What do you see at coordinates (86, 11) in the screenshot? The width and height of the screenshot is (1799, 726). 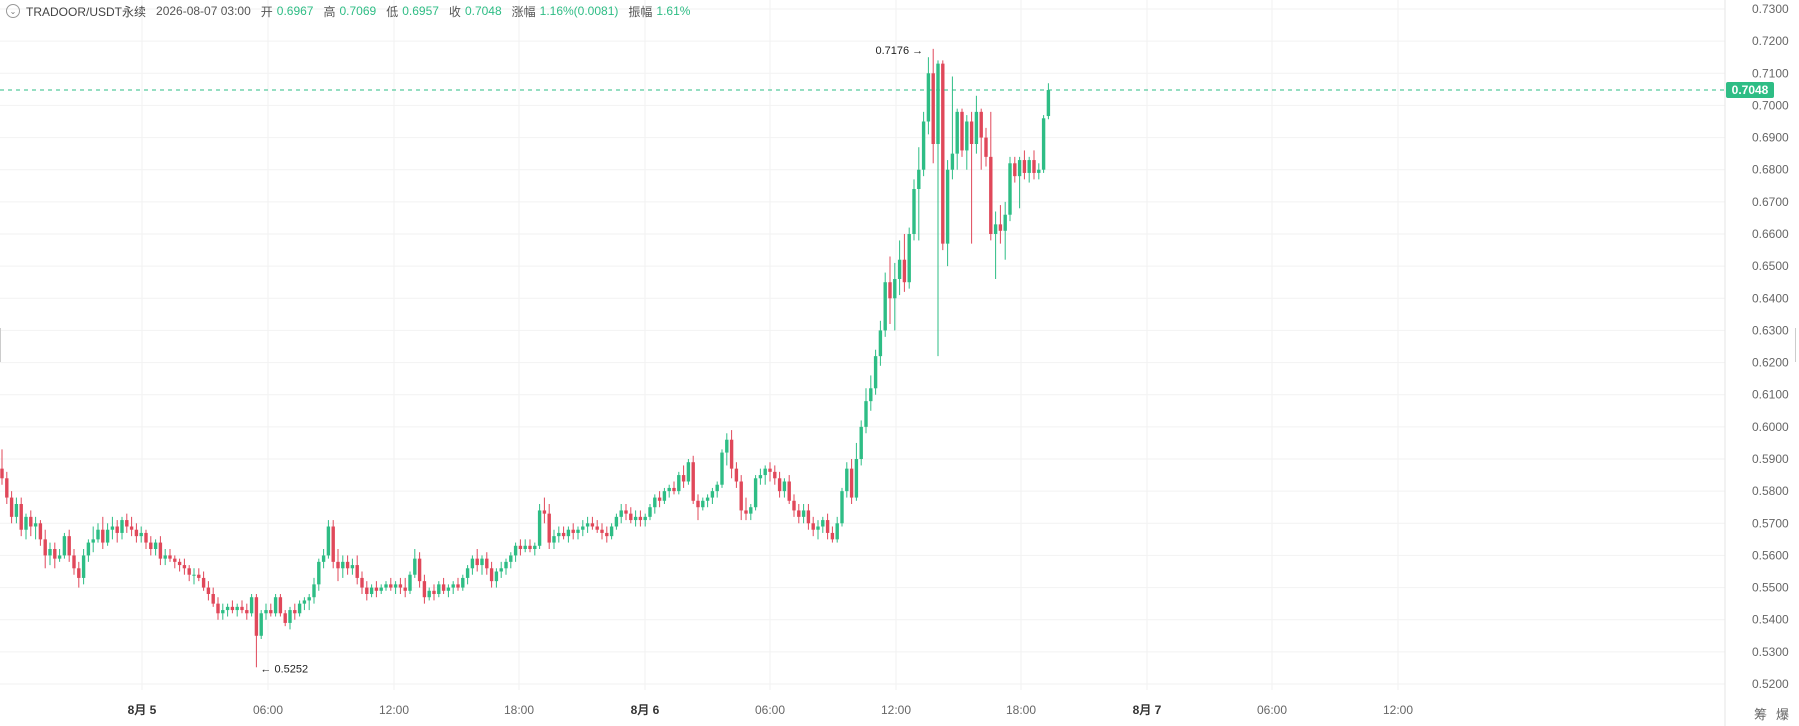 I see `symbol-label: TRADOOR/USDT永续` at bounding box center [86, 11].